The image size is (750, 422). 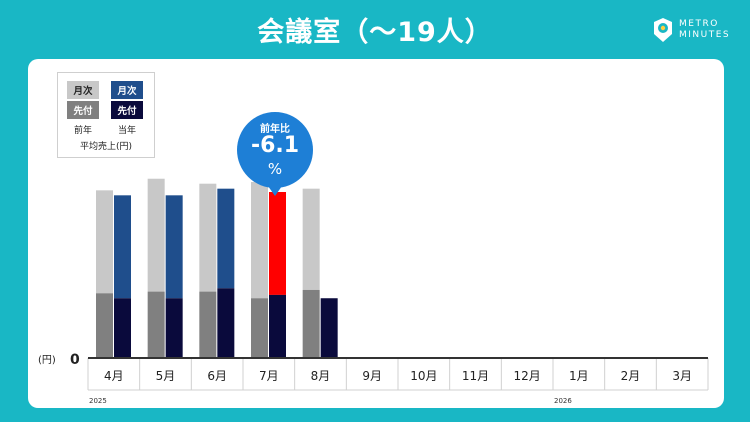 What do you see at coordinates (114, 376) in the screenshot?
I see `x-tick-label: 4月` at bounding box center [114, 376].